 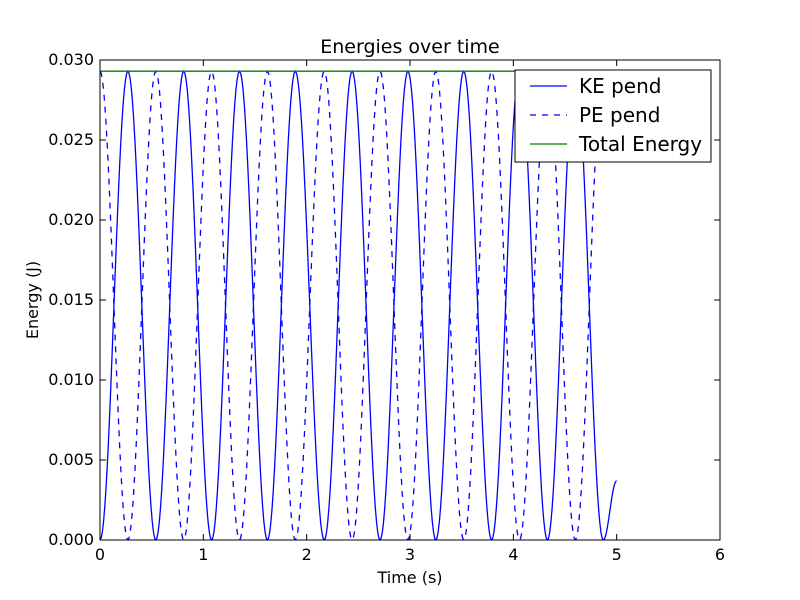 I want to click on y-axis-title: Energy (J), so click(x=32, y=300).